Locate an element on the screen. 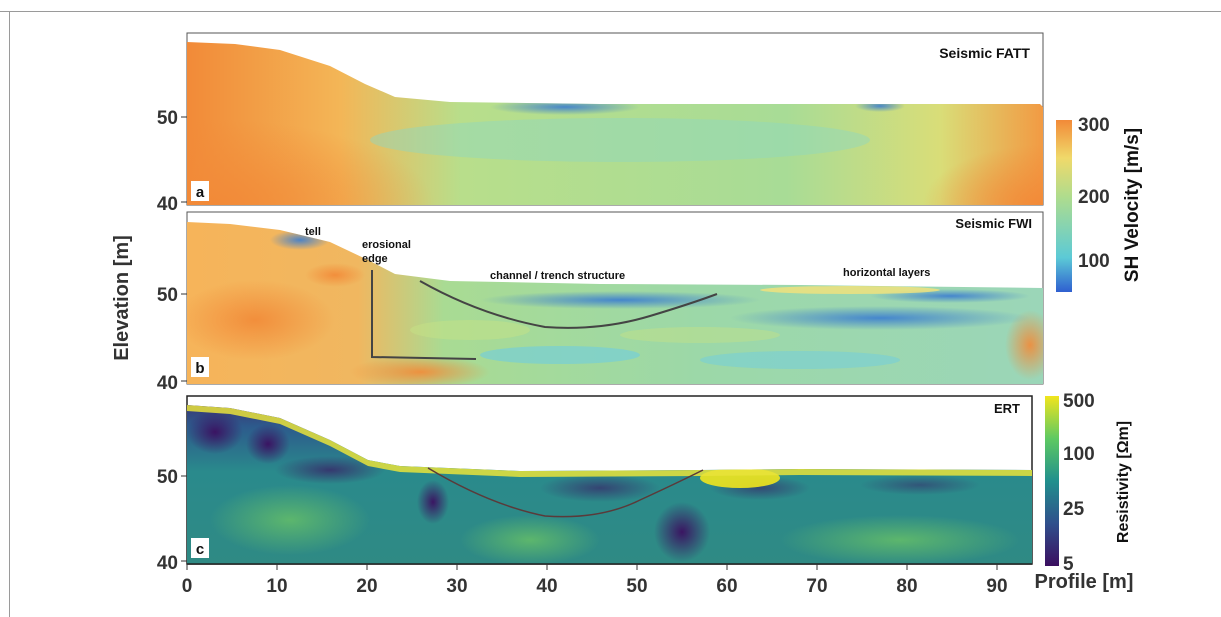 The image size is (1221, 617). x-axis-label: Profile [m] is located at coordinates (1084, 582).